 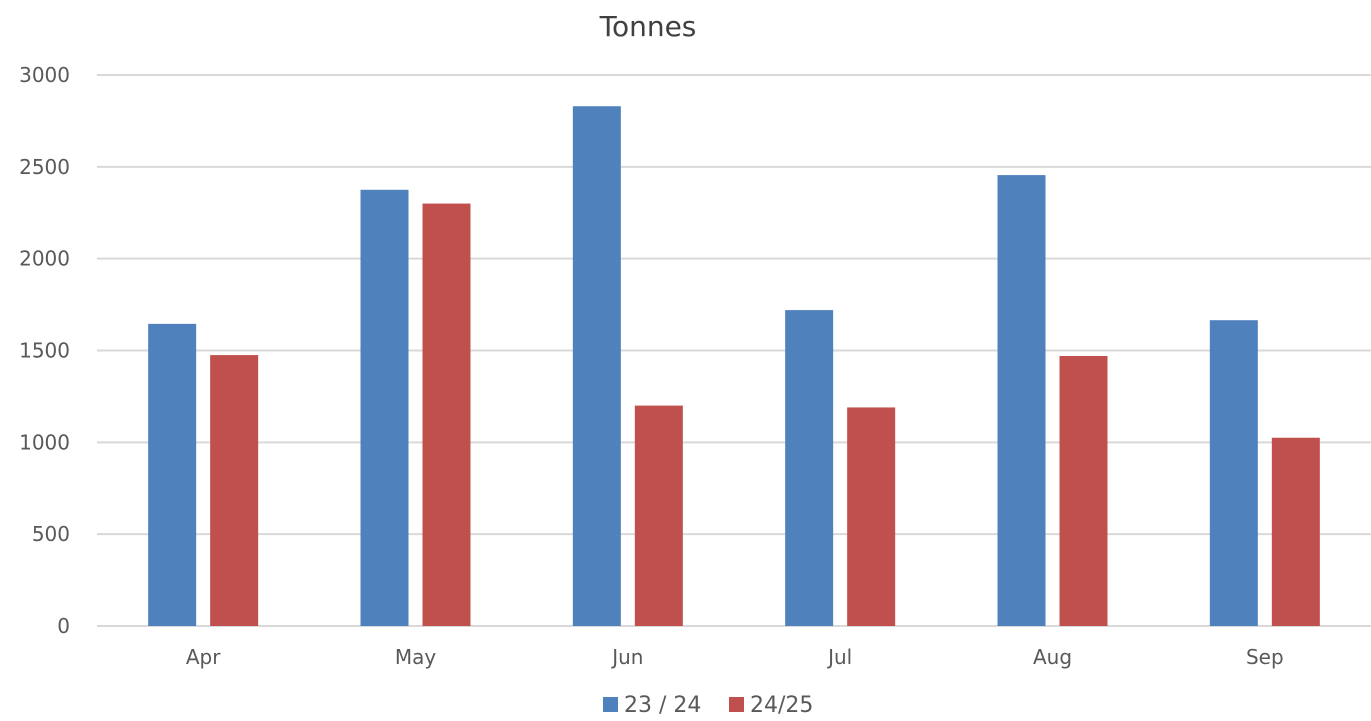 What do you see at coordinates (708, 705) in the screenshot?
I see `legend: 23 / 24 24/25` at bounding box center [708, 705].